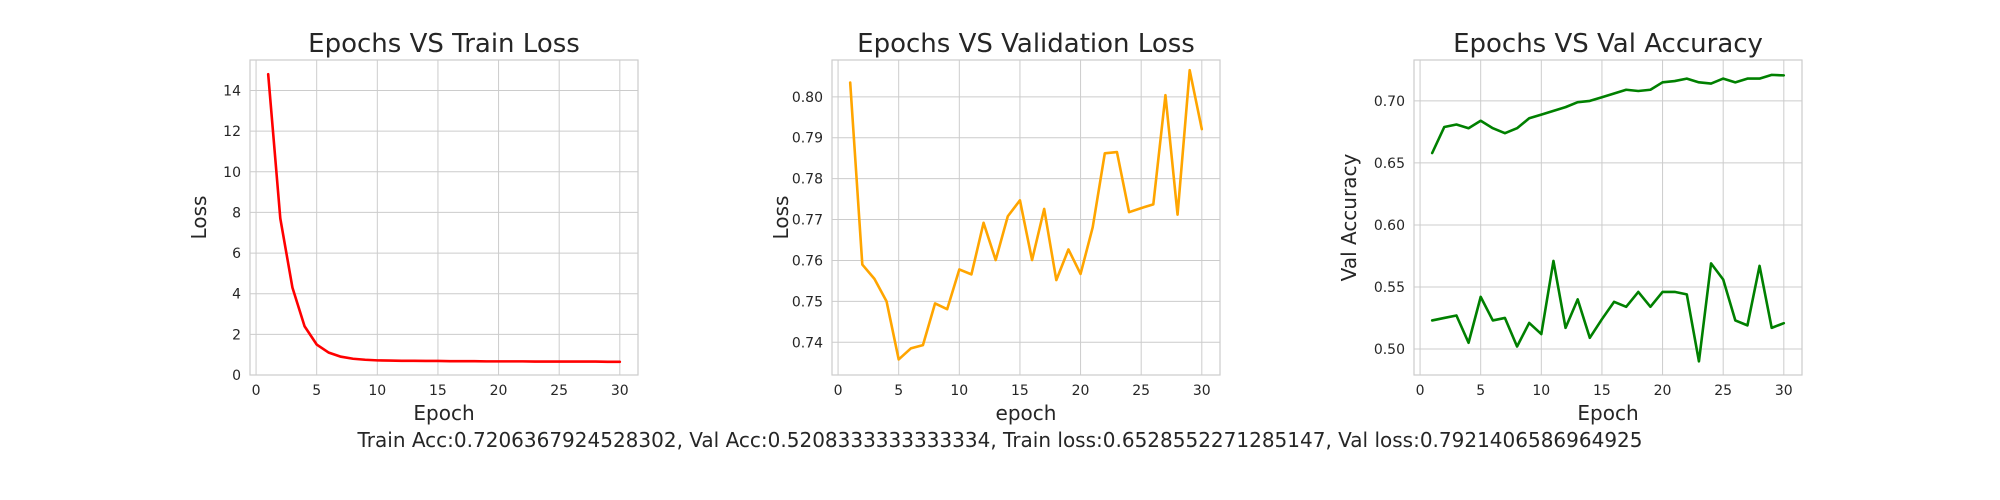  Describe the element at coordinates (807, 98) in the screenshot. I see `y-tick-label: 0.80` at that location.